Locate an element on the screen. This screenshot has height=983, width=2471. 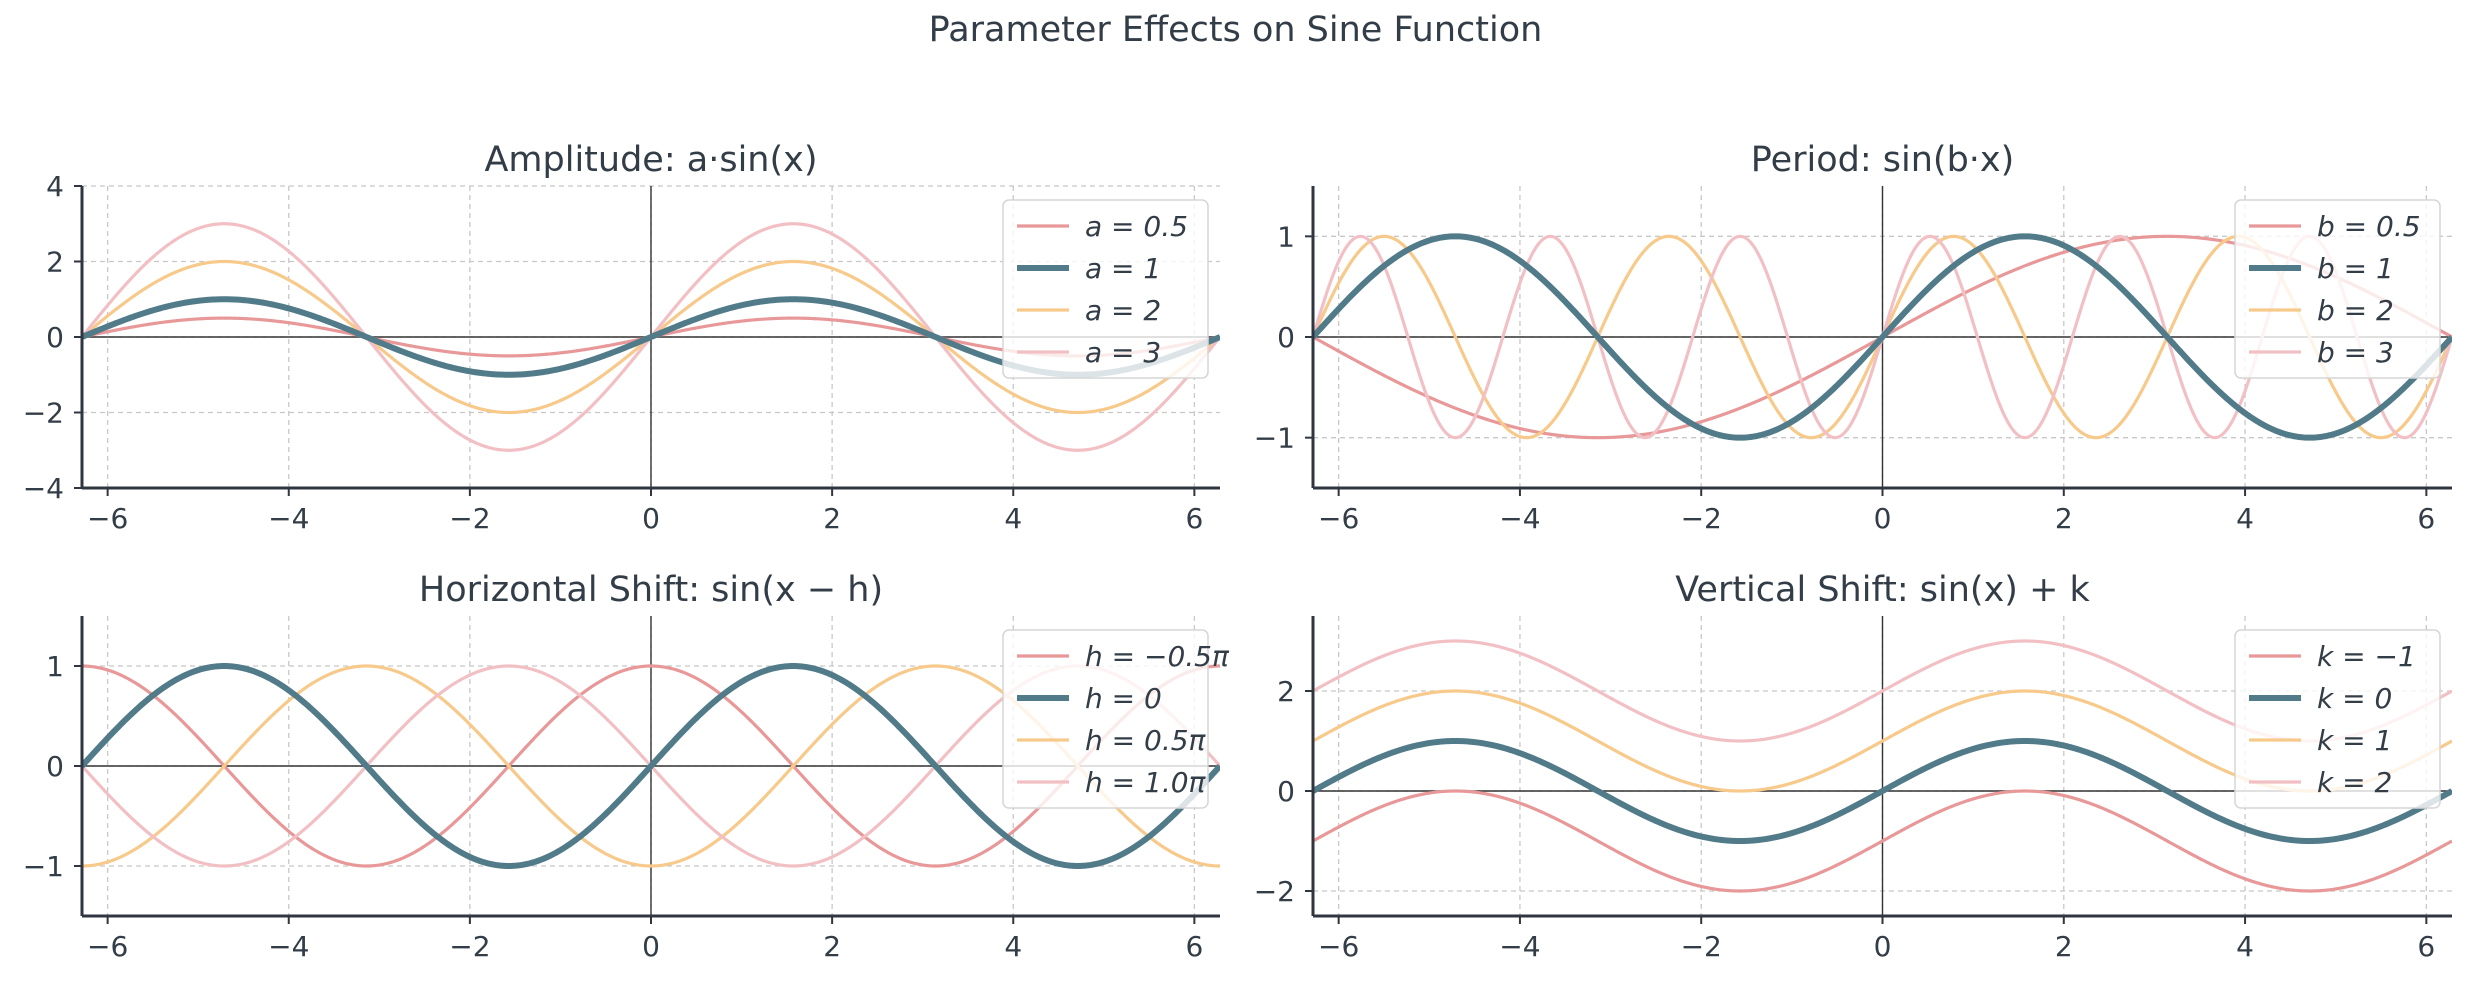
legend-label: k = 1 is located at coordinates (2354, 740).